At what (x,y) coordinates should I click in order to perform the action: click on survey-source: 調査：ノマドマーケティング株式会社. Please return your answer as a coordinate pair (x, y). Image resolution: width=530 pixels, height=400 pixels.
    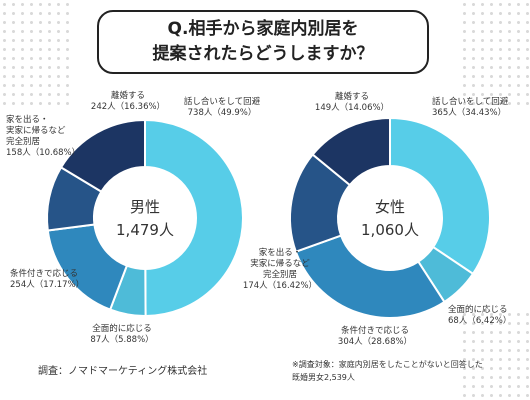
    Looking at the image, I should click on (123, 371).